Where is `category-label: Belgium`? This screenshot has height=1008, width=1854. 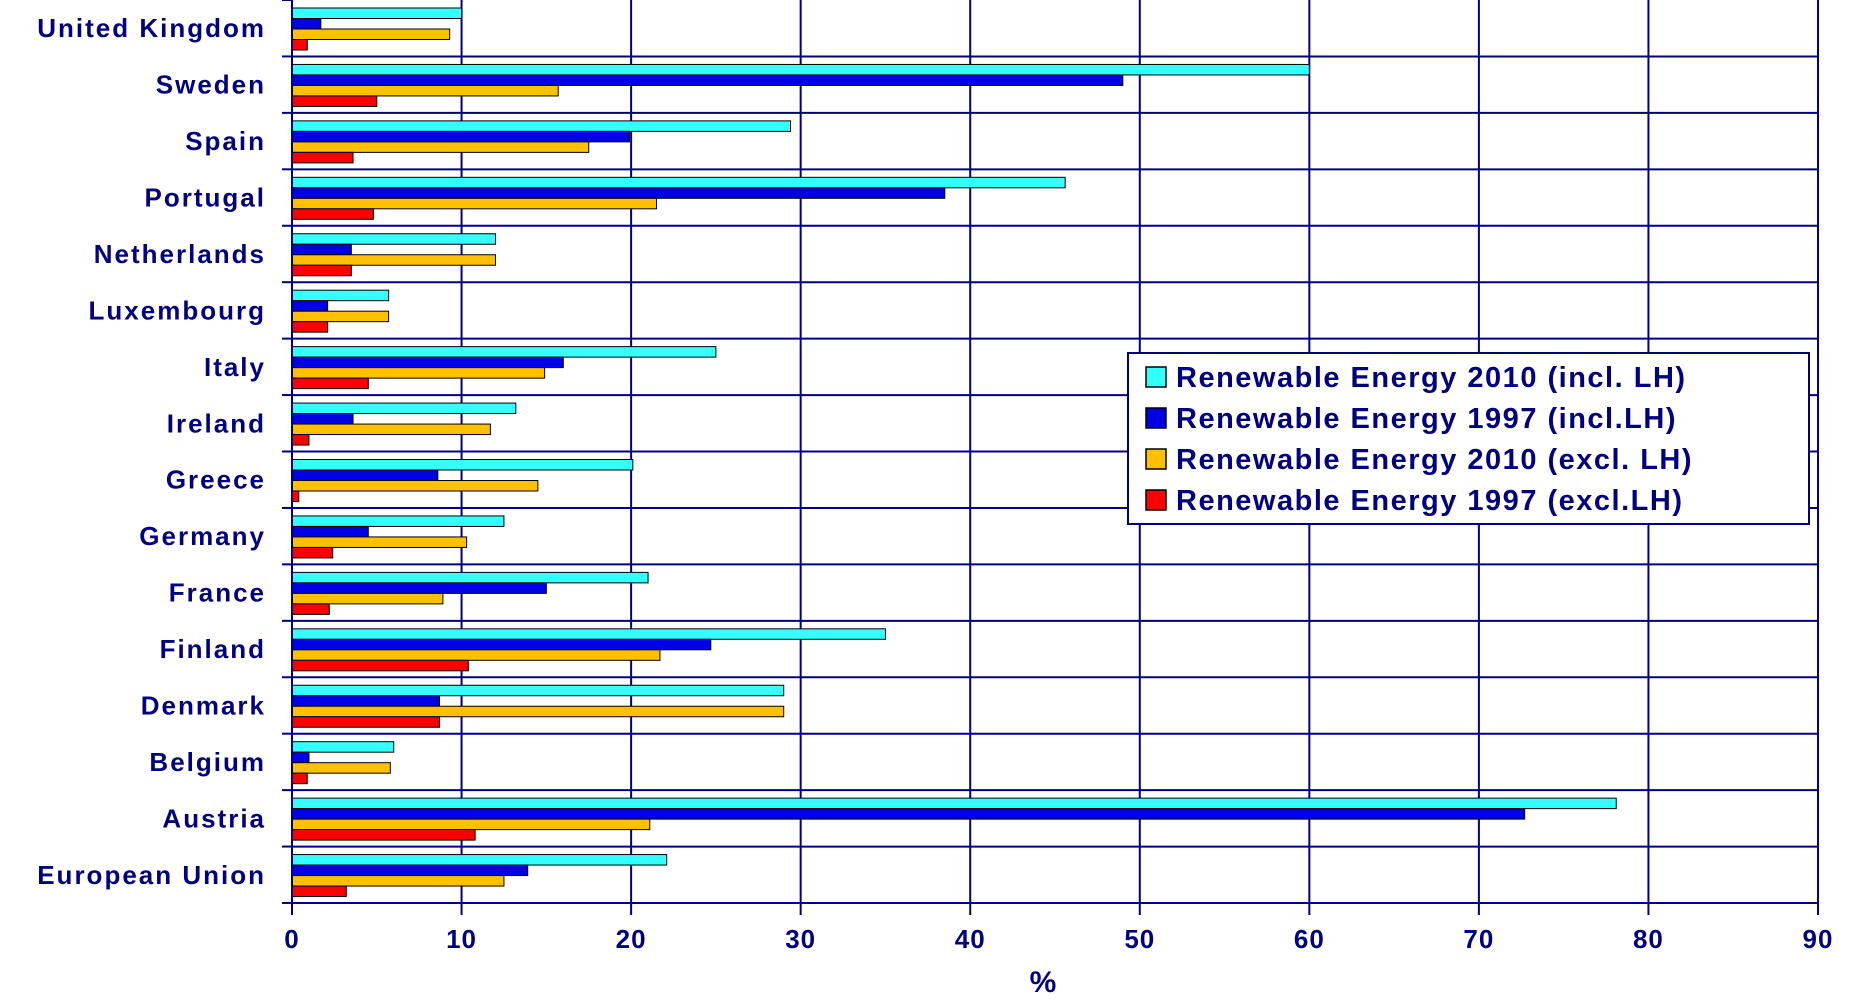
category-label: Belgium is located at coordinates (207, 762).